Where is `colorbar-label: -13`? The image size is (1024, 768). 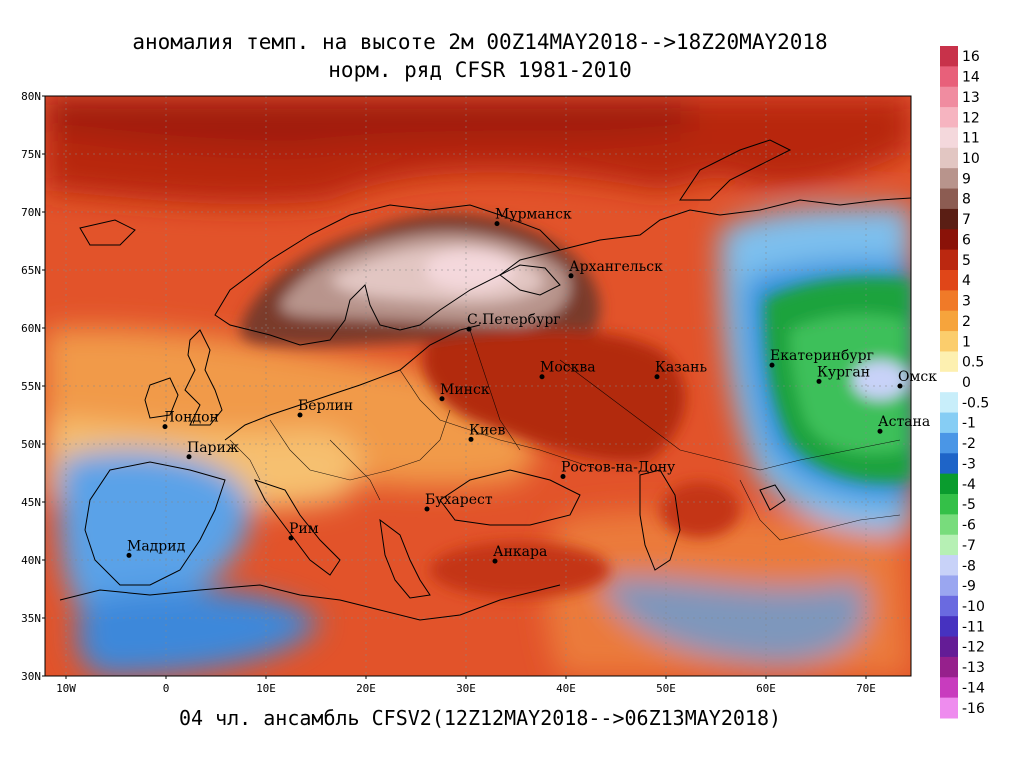
colorbar-label: -13 is located at coordinates (973, 668).